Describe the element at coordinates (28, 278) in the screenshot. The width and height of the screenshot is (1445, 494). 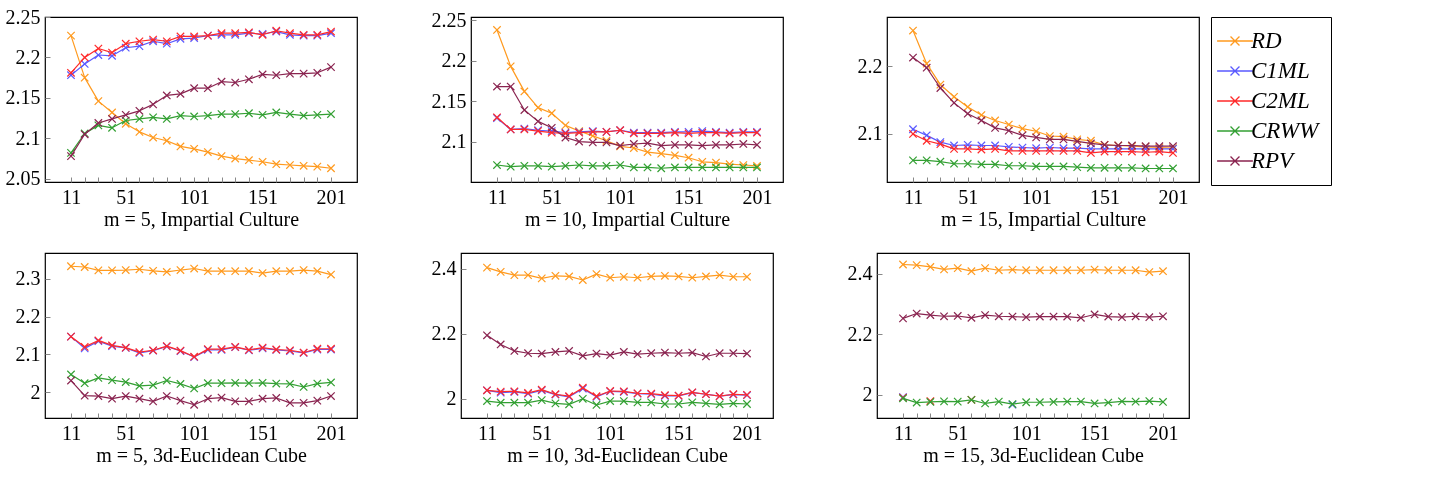
I see `y-tick-label: 2.3` at that location.